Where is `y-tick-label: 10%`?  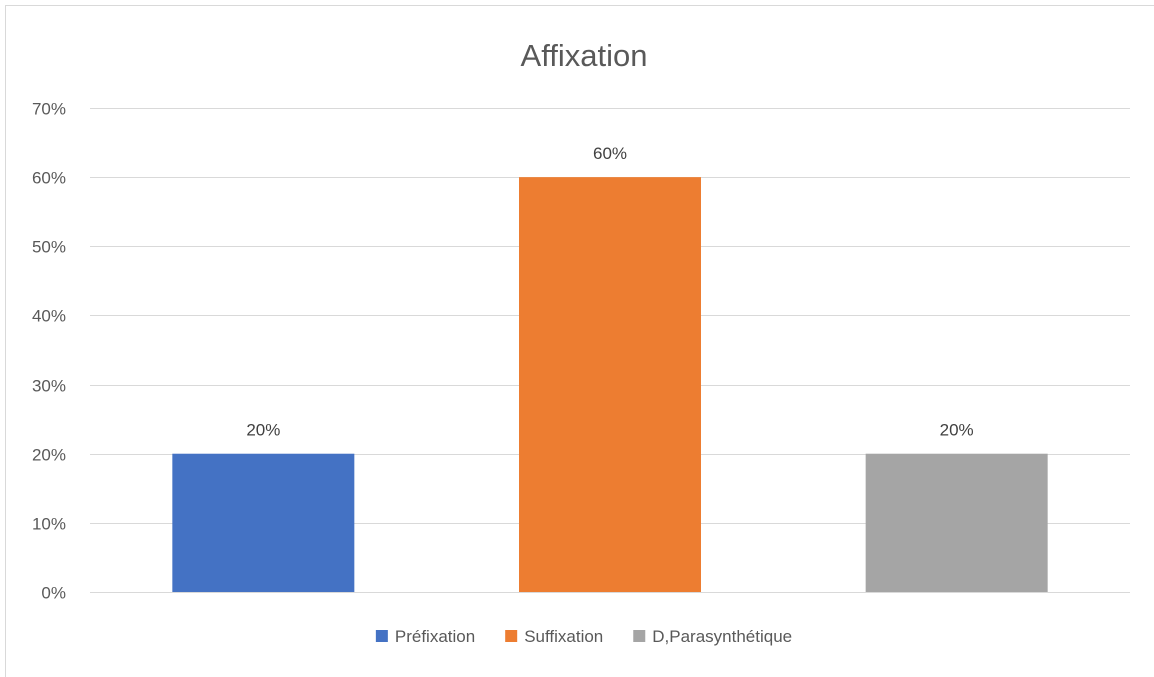 y-tick-label: 10% is located at coordinates (49, 524).